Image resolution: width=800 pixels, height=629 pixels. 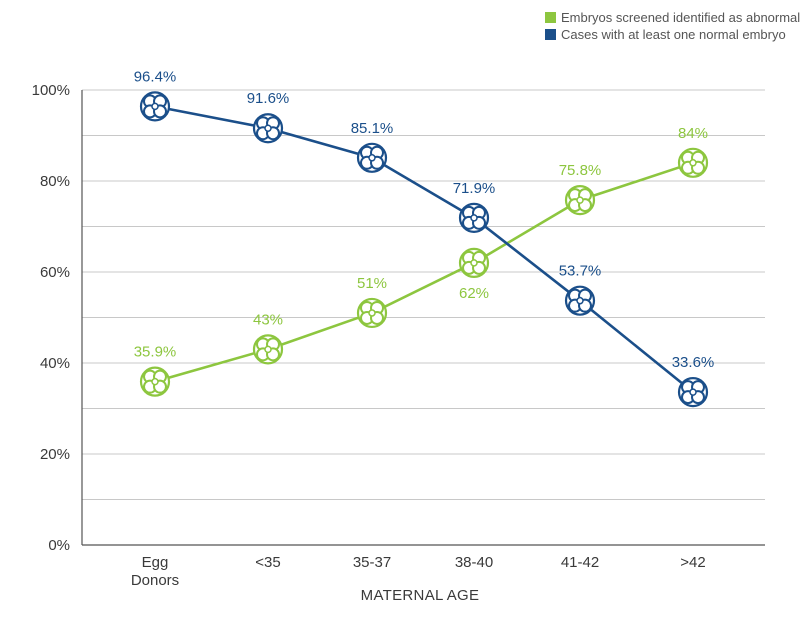 I want to click on data-label: 71.9%, so click(x=474, y=188).